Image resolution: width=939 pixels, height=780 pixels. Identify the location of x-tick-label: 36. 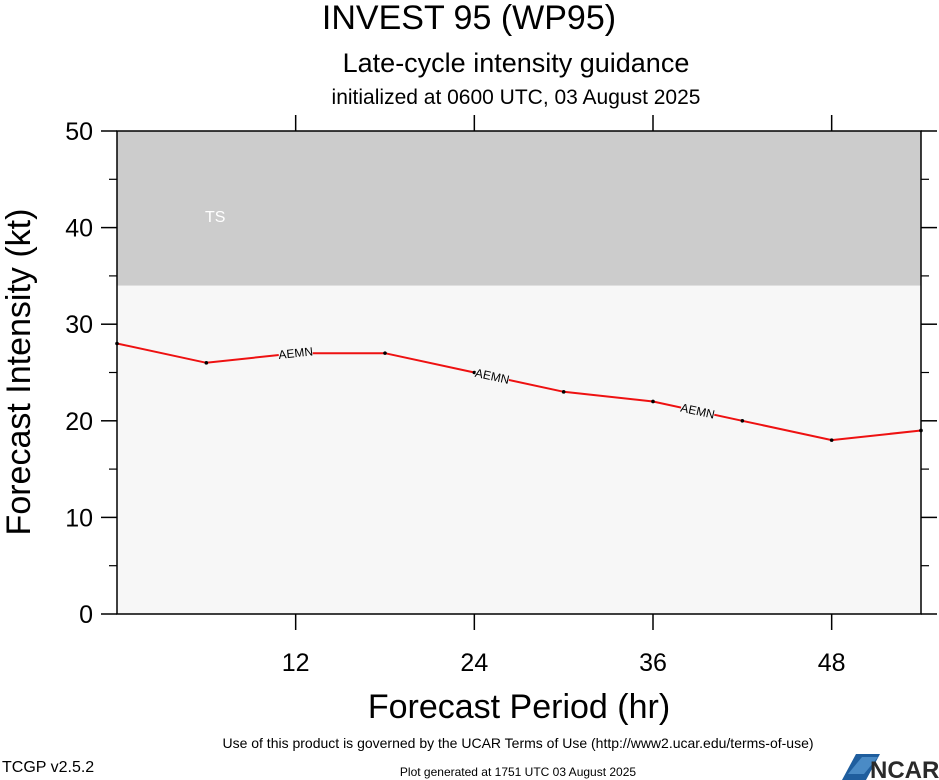
(653, 663).